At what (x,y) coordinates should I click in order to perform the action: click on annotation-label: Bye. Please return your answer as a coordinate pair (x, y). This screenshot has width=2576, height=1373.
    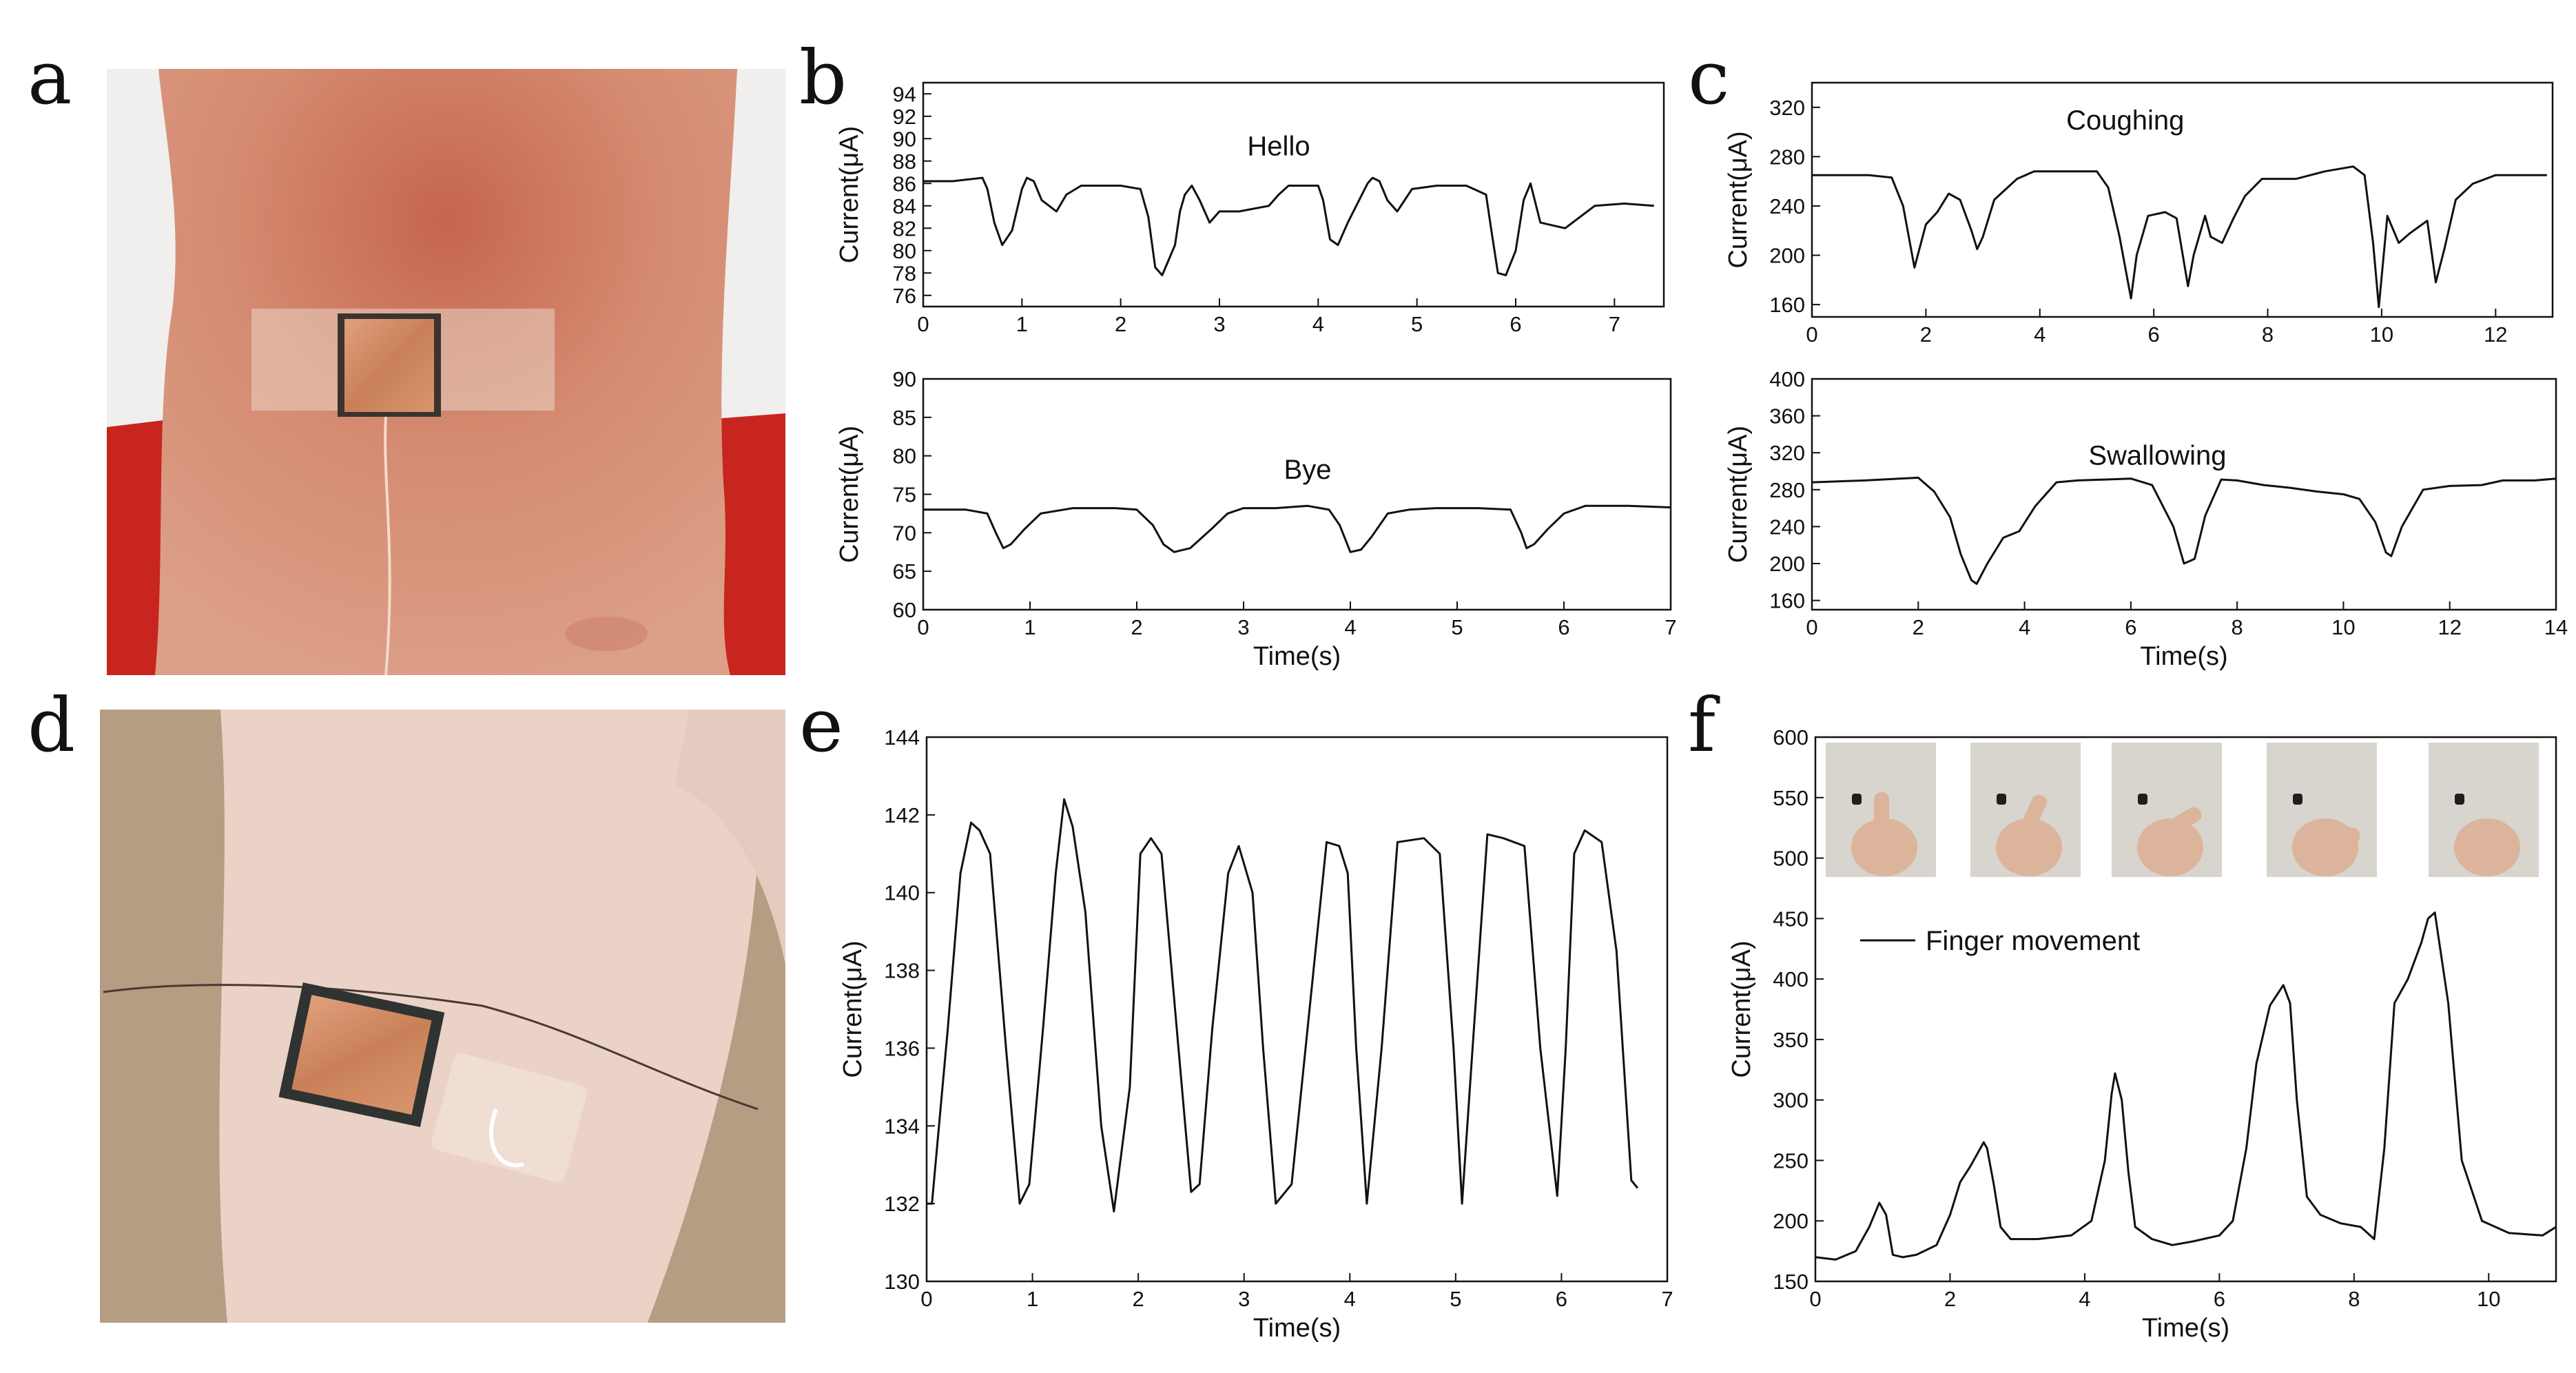
    Looking at the image, I should click on (1308, 470).